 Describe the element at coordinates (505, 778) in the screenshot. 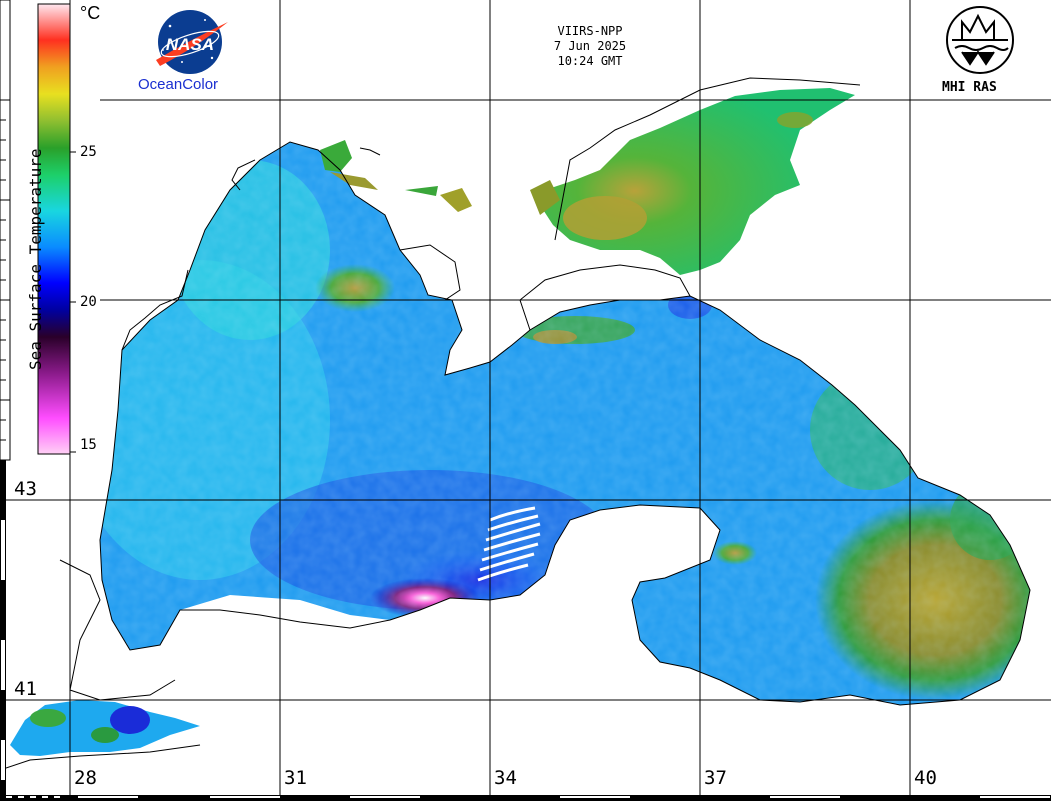

I see `longitude-label-34: 34` at that location.